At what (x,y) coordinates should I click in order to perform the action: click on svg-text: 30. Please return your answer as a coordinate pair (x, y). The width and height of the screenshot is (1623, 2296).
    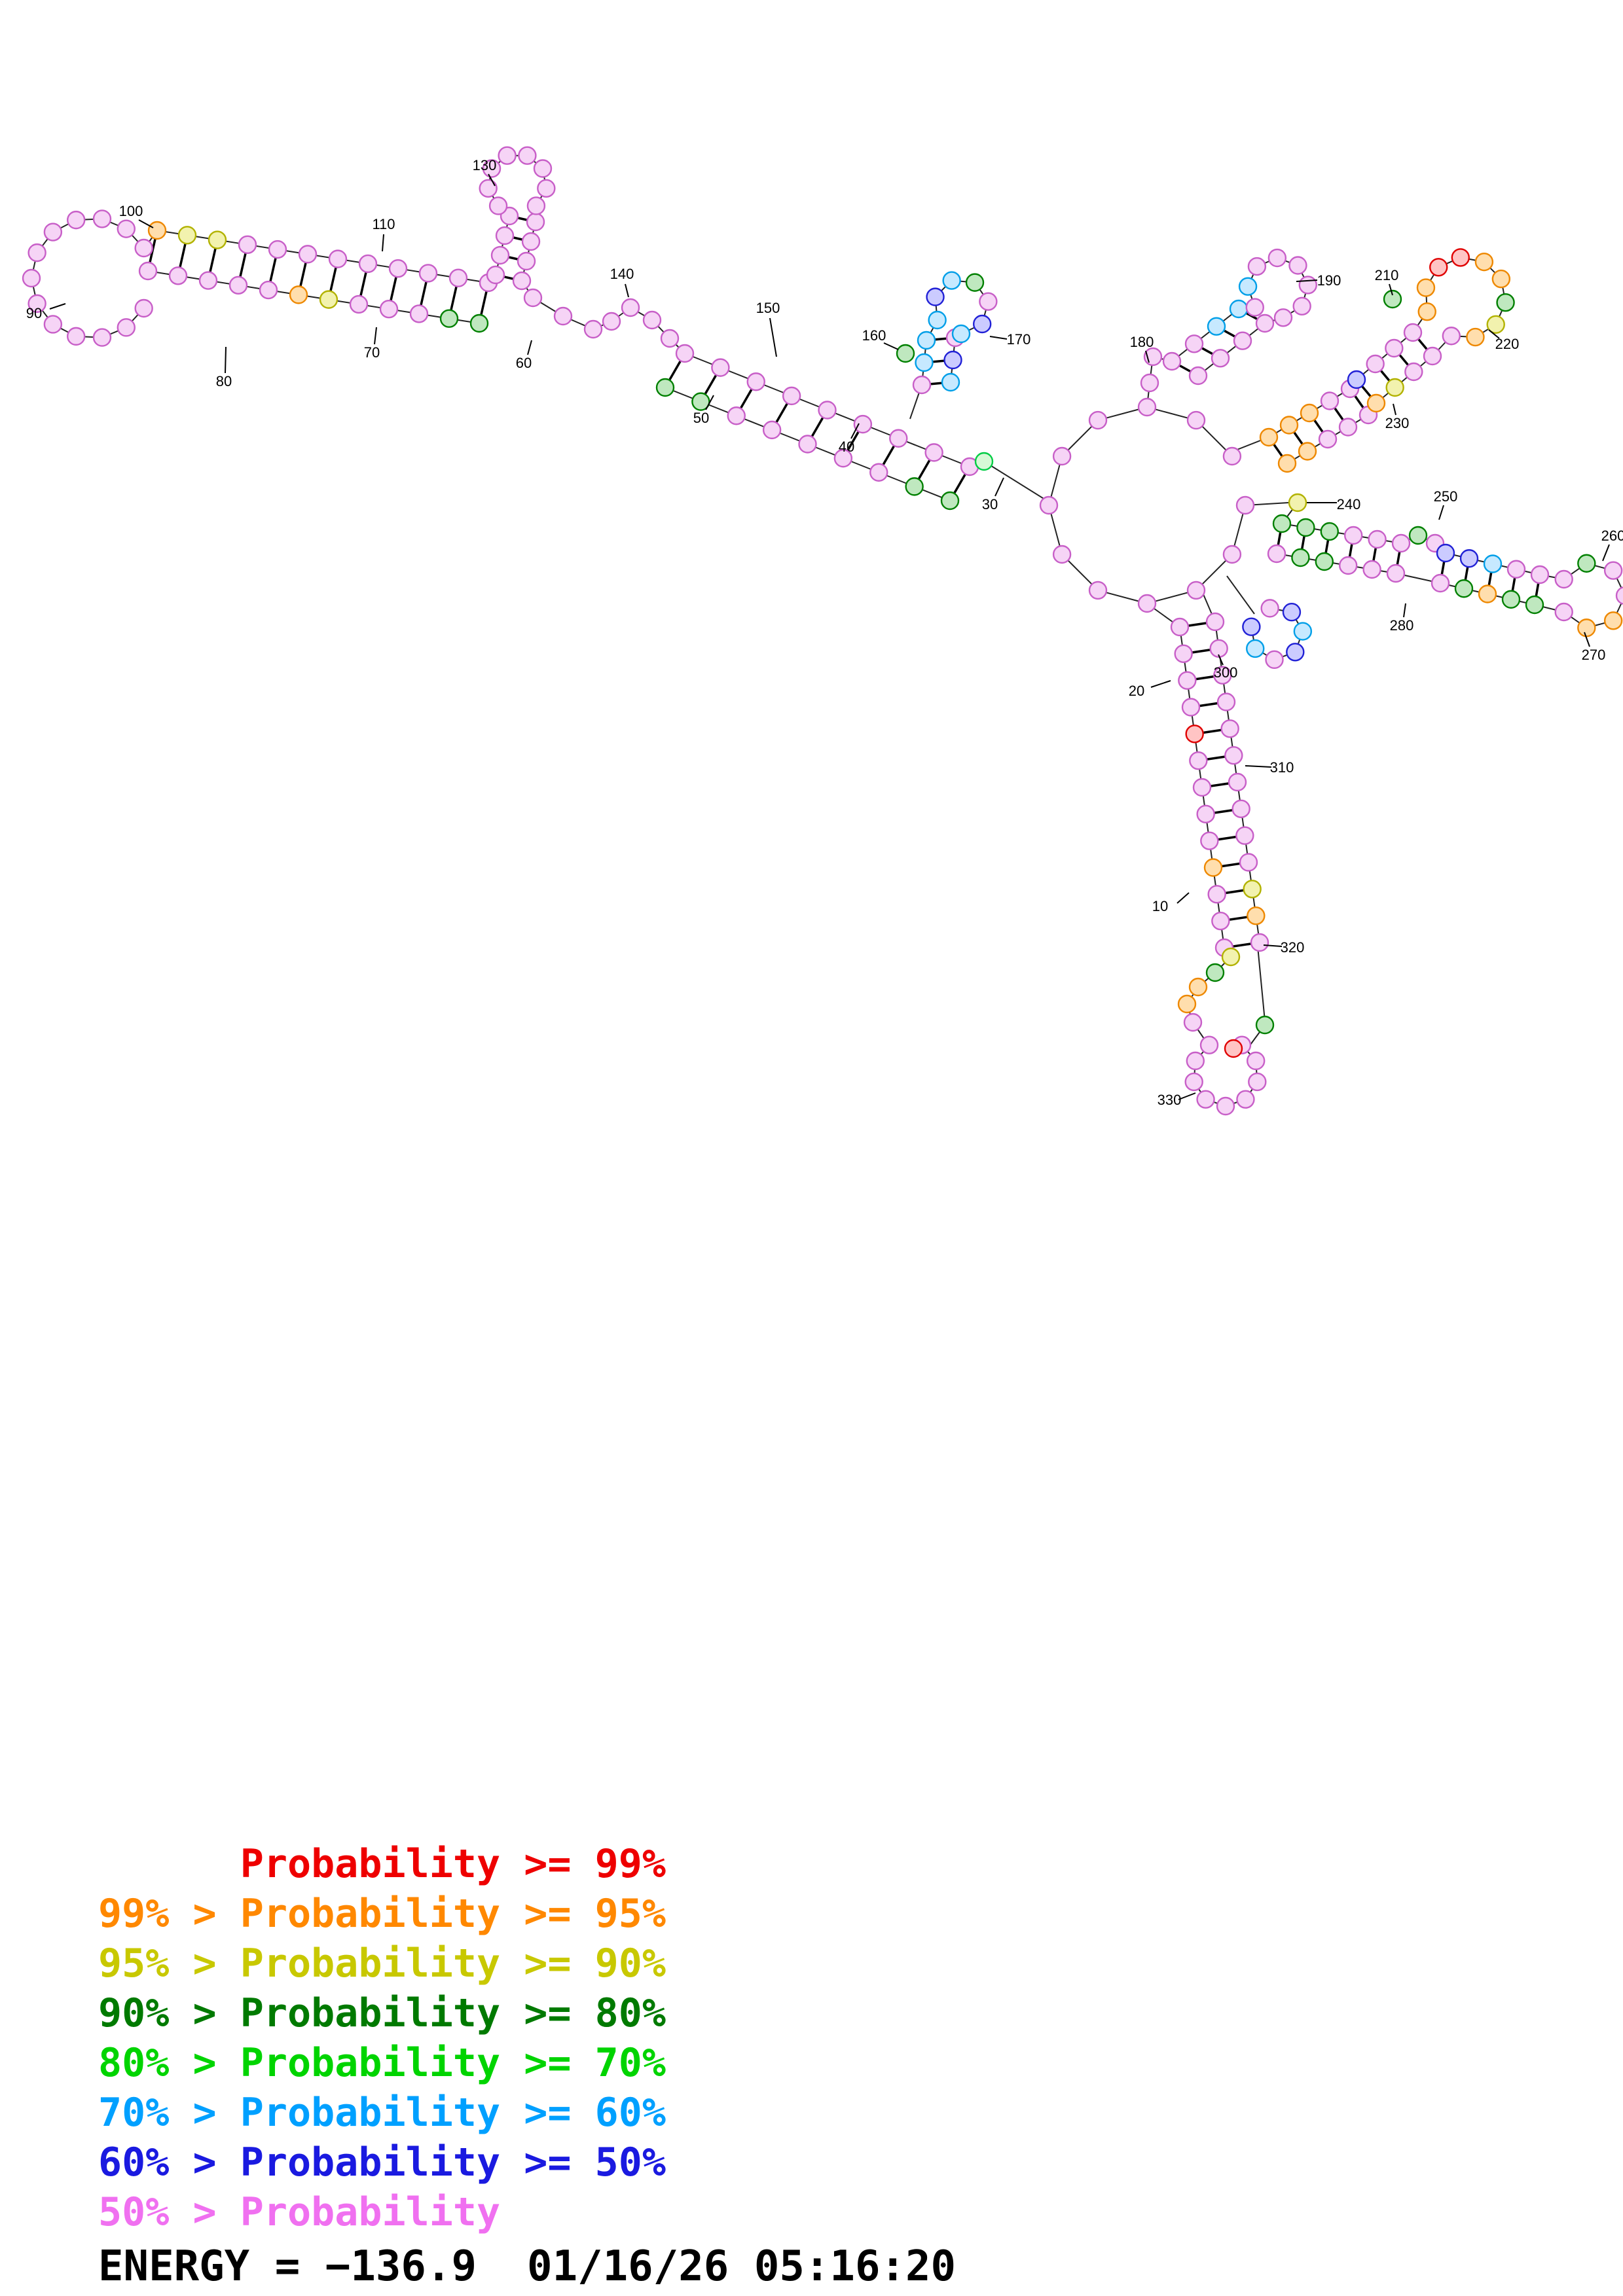
    Looking at the image, I should click on (990, 504).